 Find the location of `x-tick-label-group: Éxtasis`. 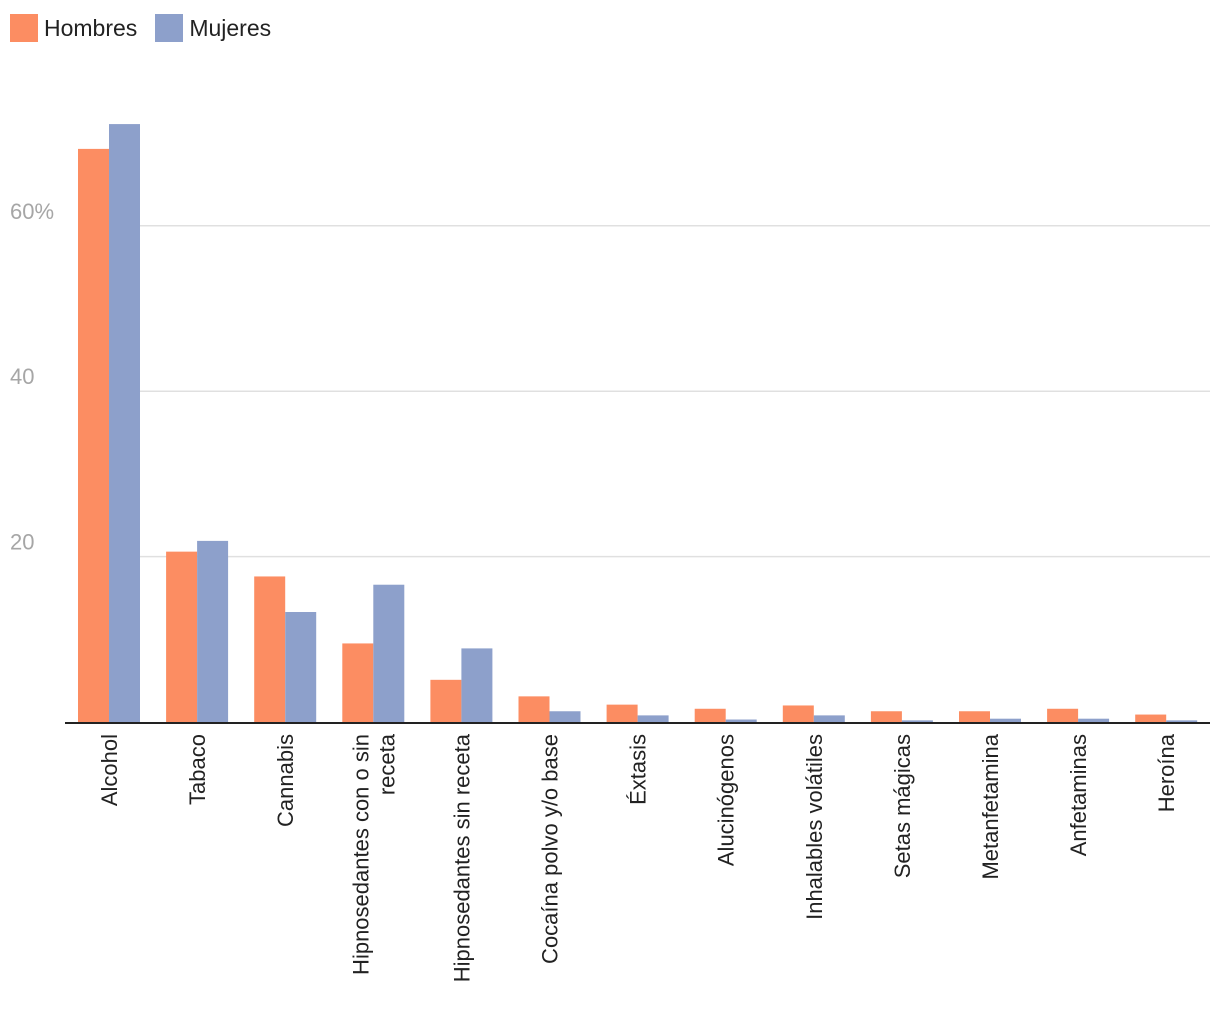

x-tick-label-group: Éxtasis is located at coordinates (638, 769).